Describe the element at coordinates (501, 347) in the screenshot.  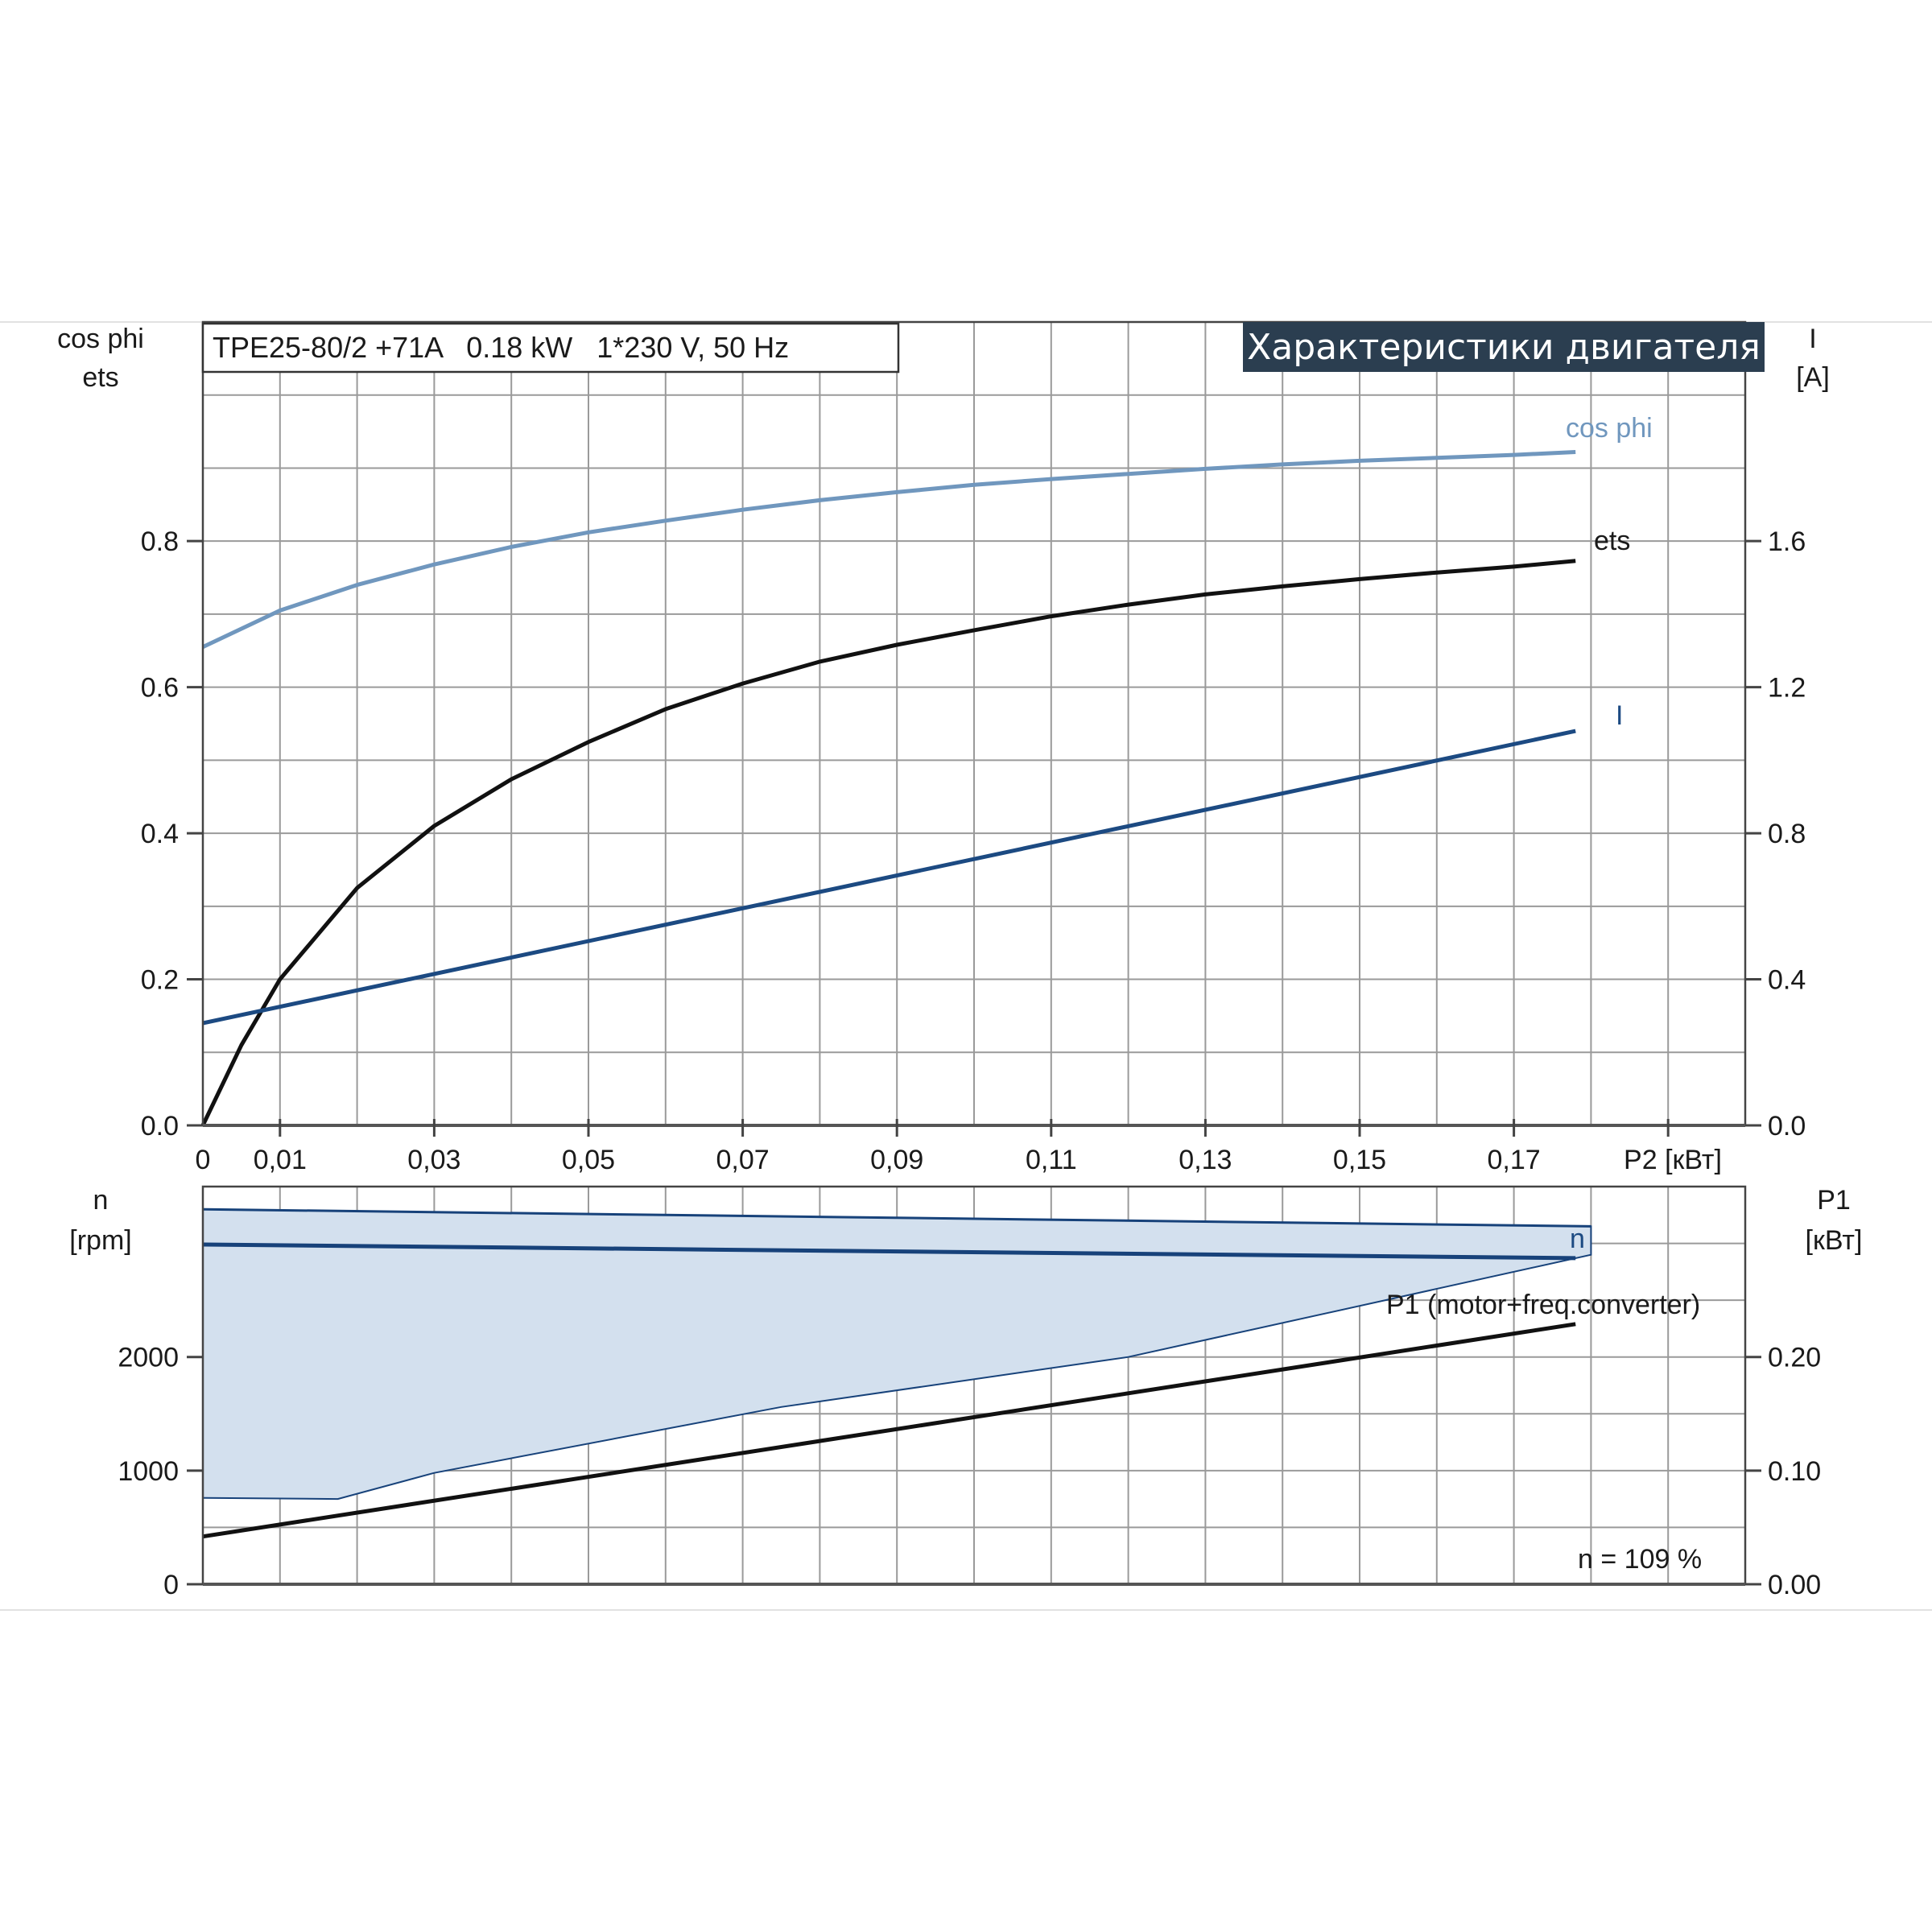
I see `model-box-text: TPE25-80/2 +71A 0.18 kW 1*230 V, 50 Hz` at that location.